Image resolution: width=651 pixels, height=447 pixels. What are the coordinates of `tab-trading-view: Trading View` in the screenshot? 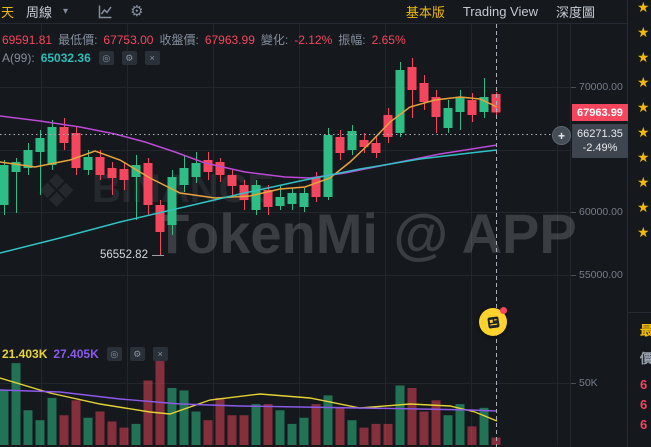 It's located at (500, 11).